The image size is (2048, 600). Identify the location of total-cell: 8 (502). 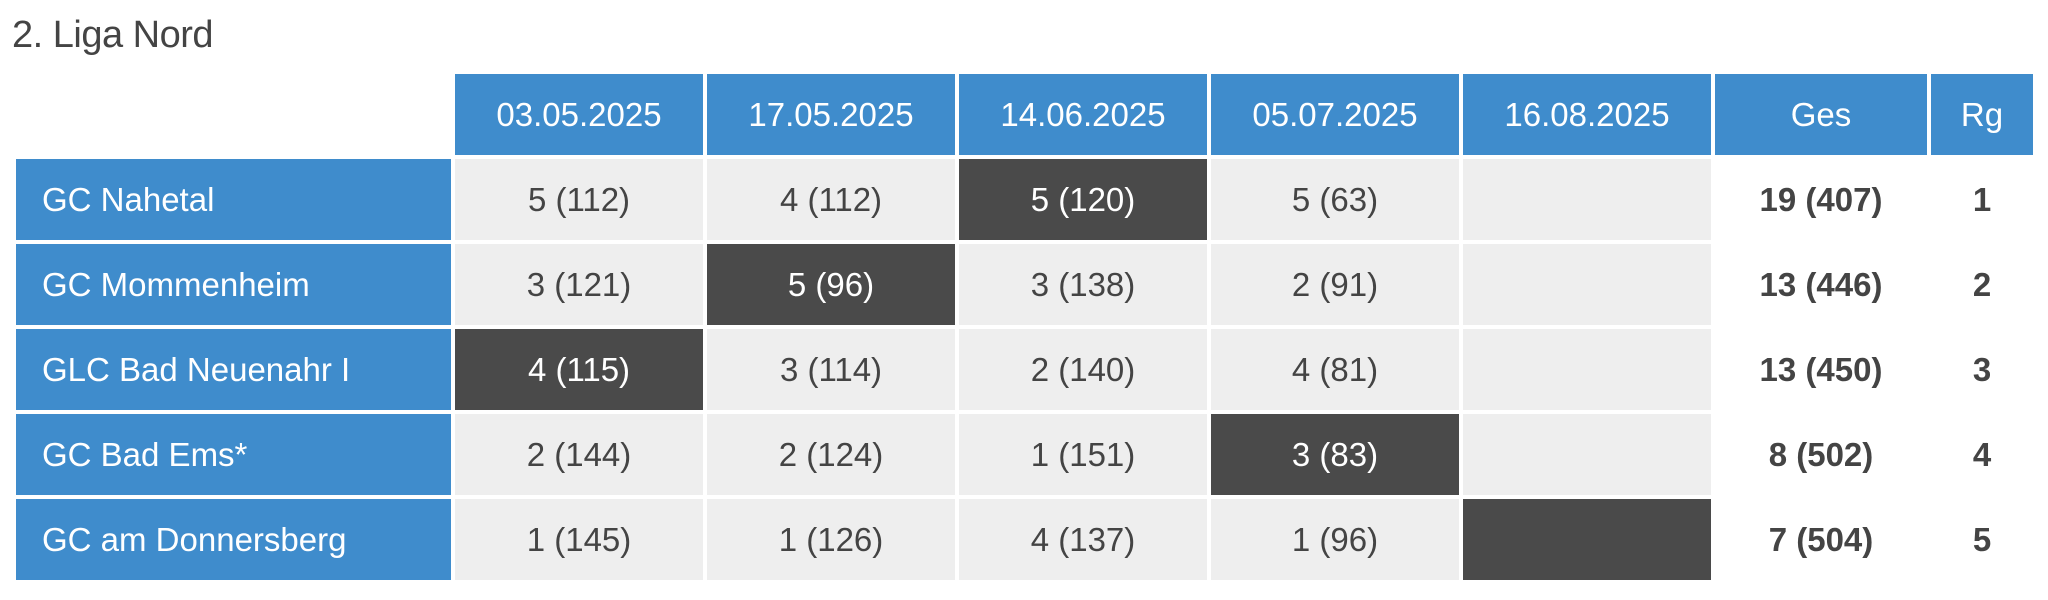
(1821, 454).